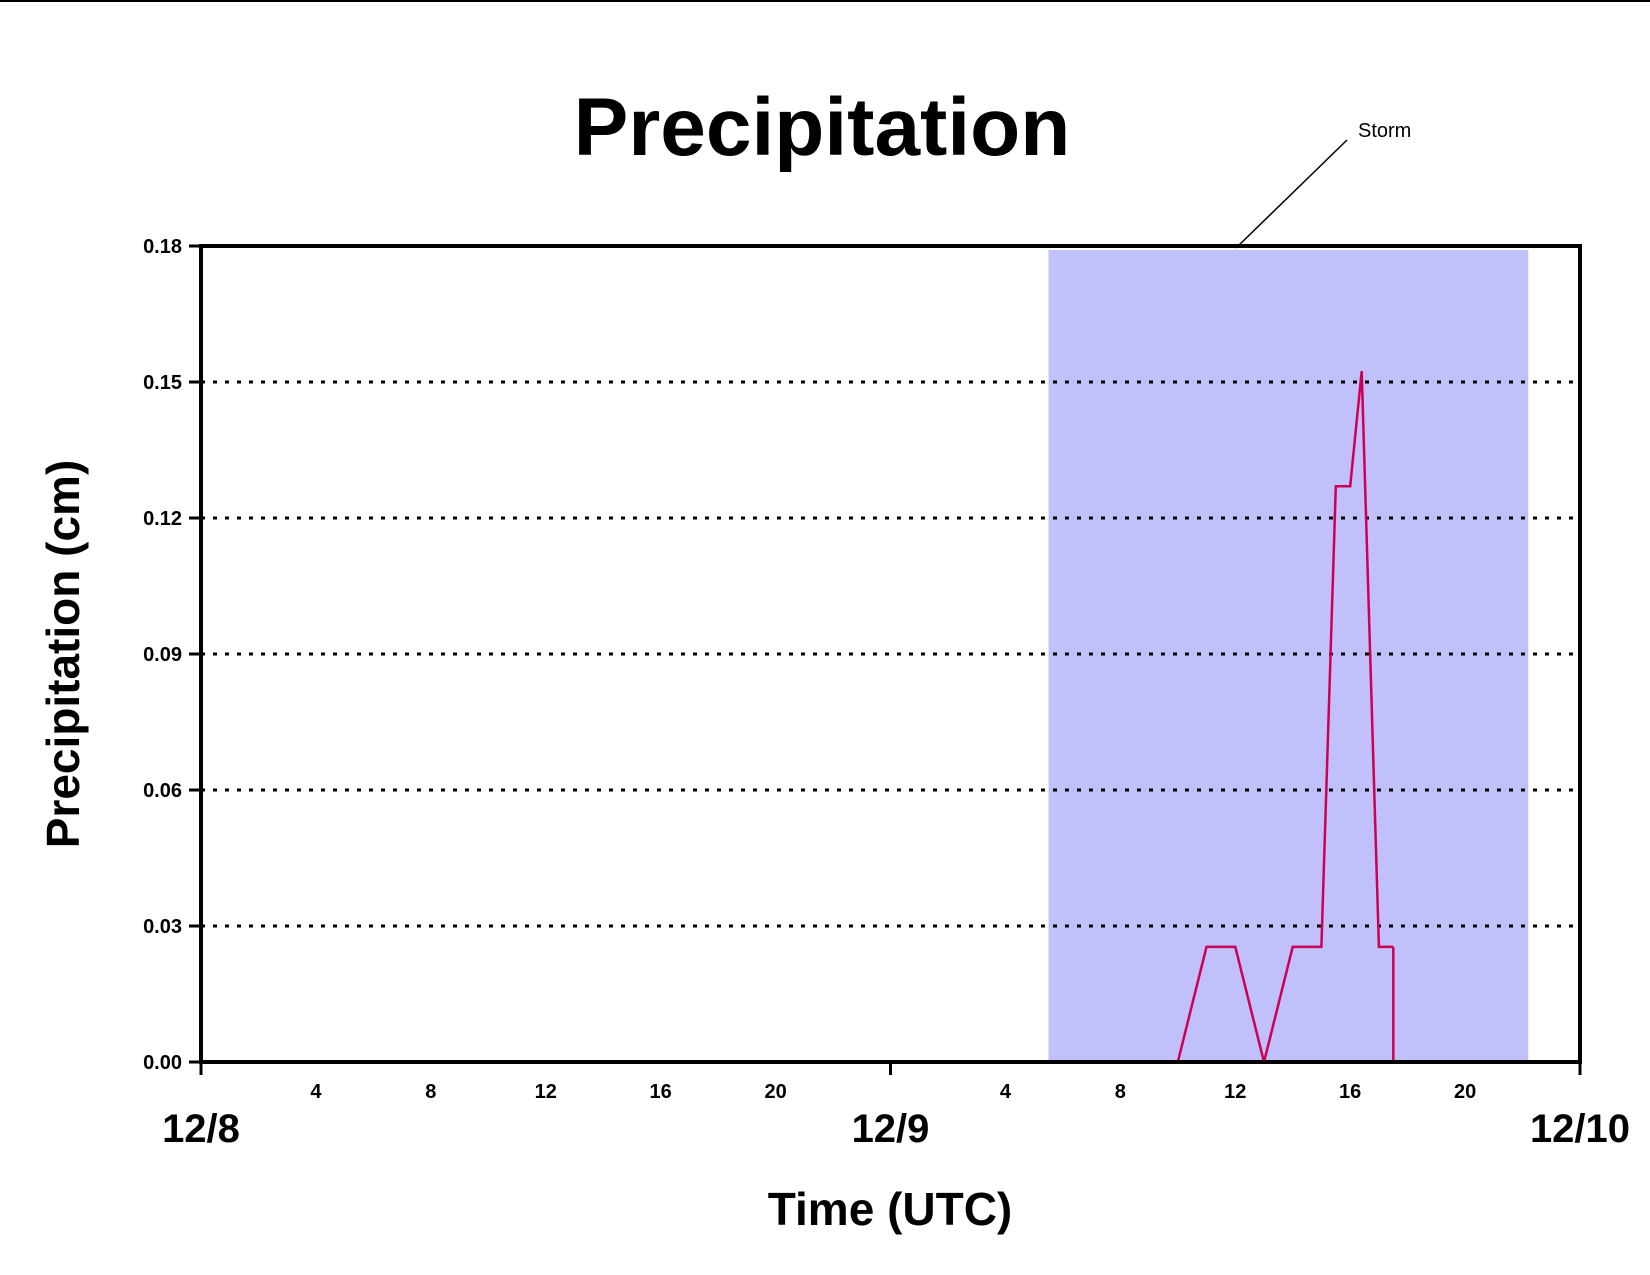 This screenshot has height=1275, width=1650. Describe the element at coordinates (1384, 131) in the screenshot. I see `storm-annotation-label: Storm` at that location.